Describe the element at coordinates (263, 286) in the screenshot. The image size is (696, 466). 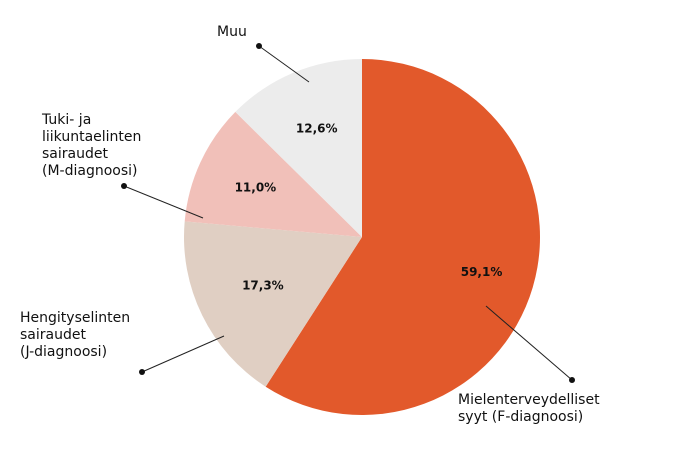
I see `value-label-j: 17,3%` at that location.